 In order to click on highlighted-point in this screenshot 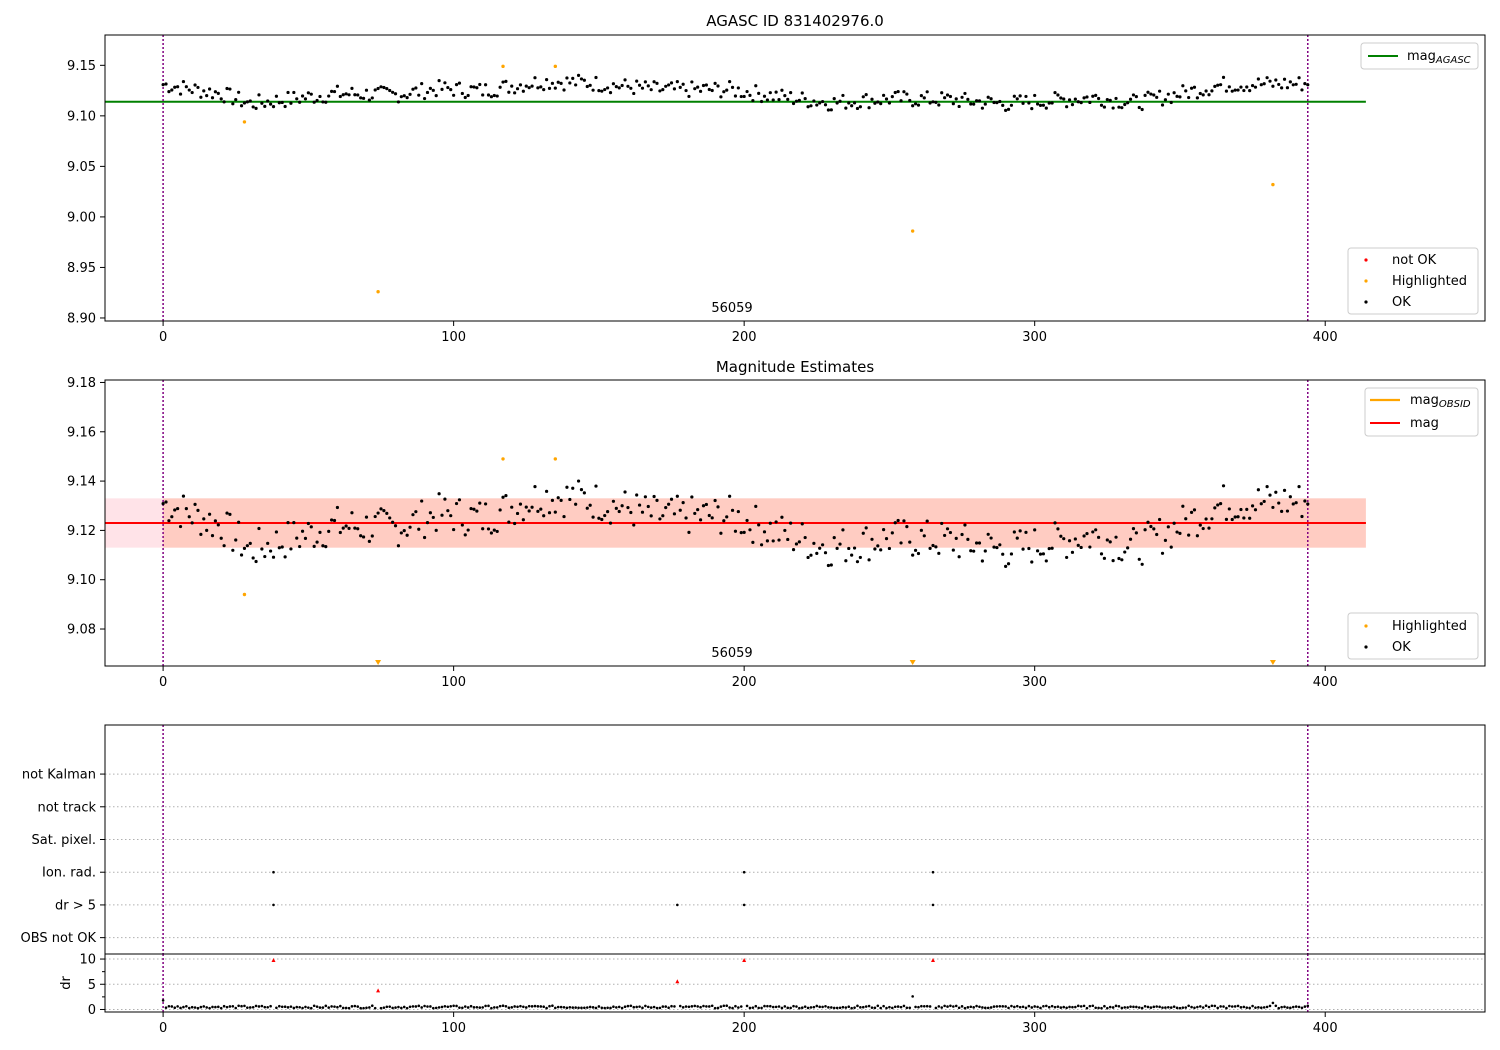, I will do `click(555, 459)`.